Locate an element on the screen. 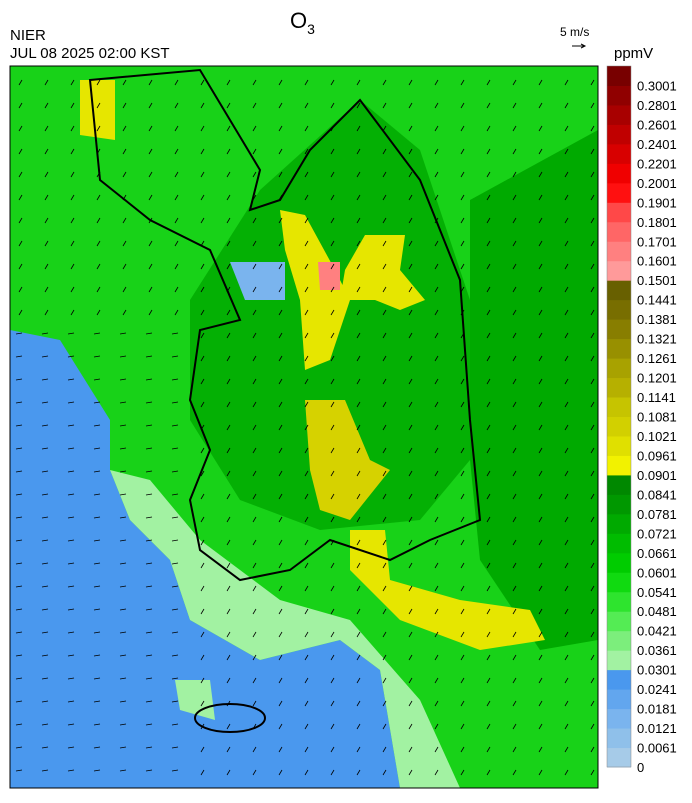 This screenshot has height=803, width=692. colorbar-label: 0.0121 is located at coordinates (657, 728).